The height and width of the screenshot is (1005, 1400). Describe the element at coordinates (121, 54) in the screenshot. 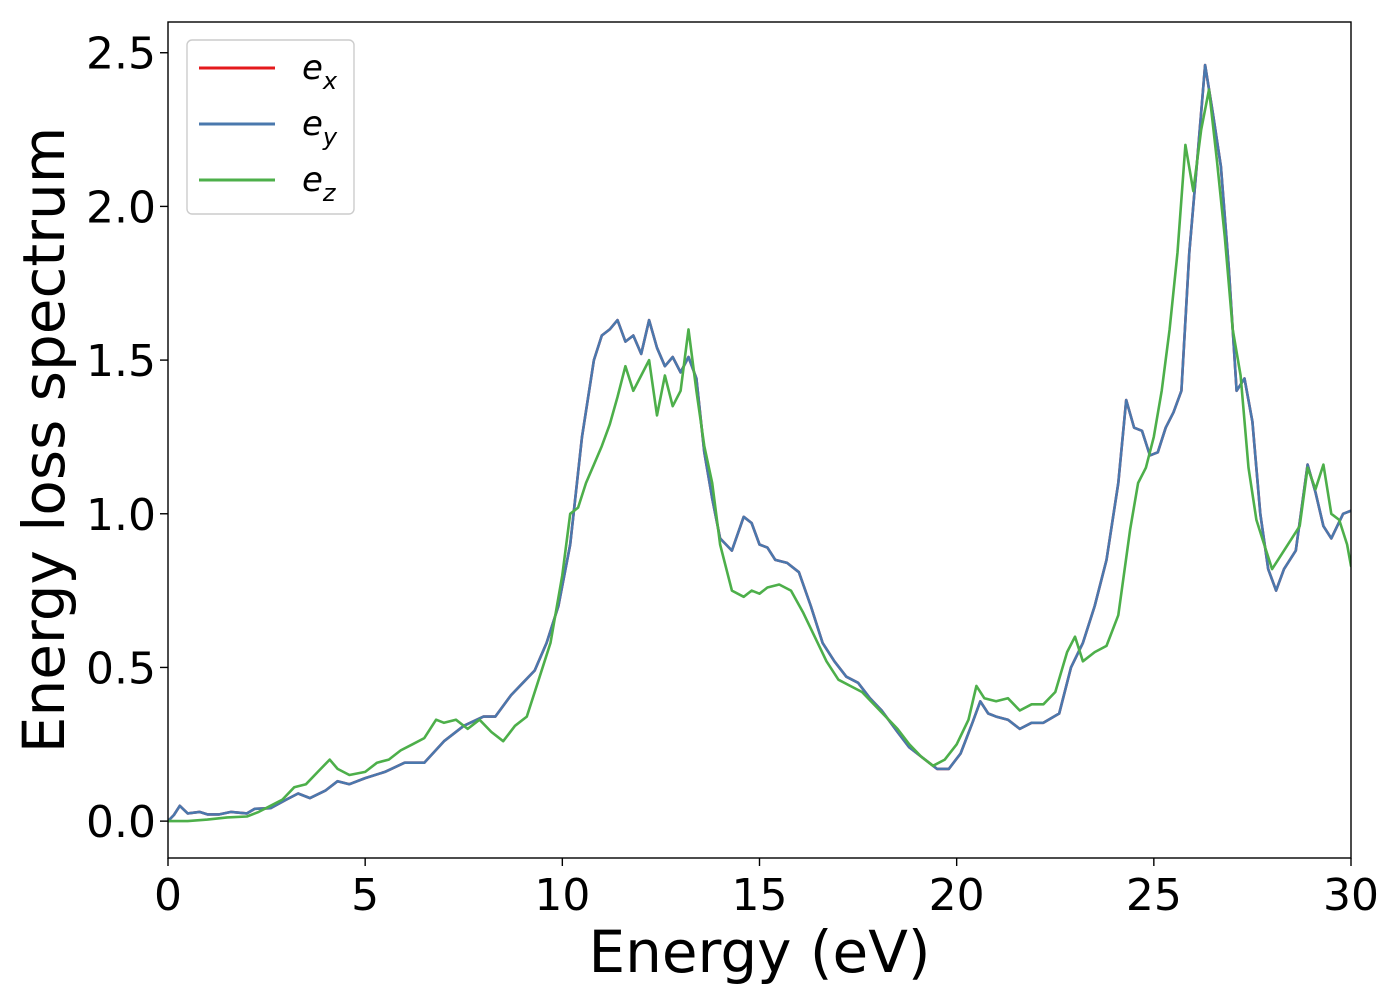

I see `y-tick-label: 2.5` at that location.